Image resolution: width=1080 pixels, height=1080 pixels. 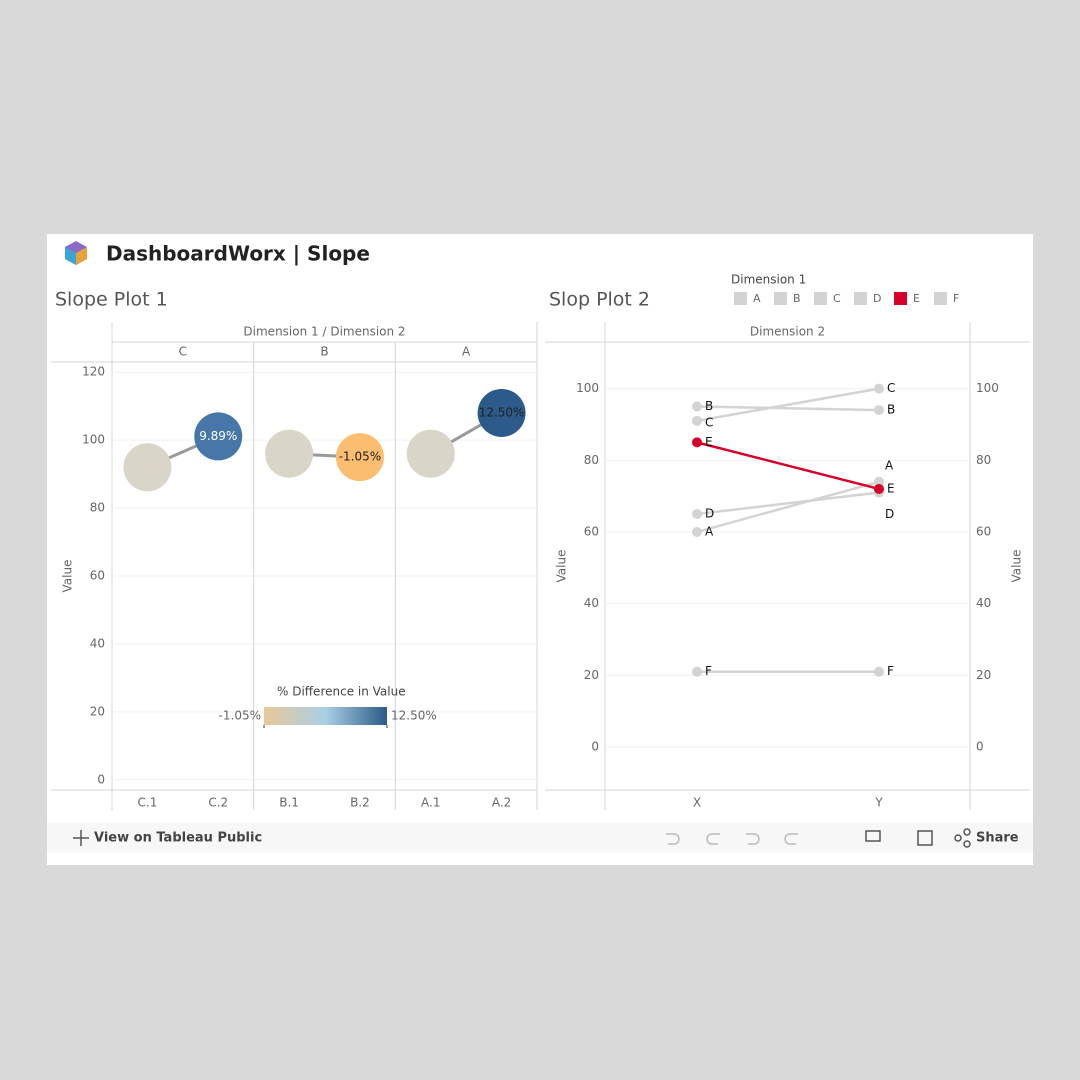 What do you see at coordinates (218, 803) in the screenshot?
I see `x-tick-label: C.2` at bounding box center [218, 803].